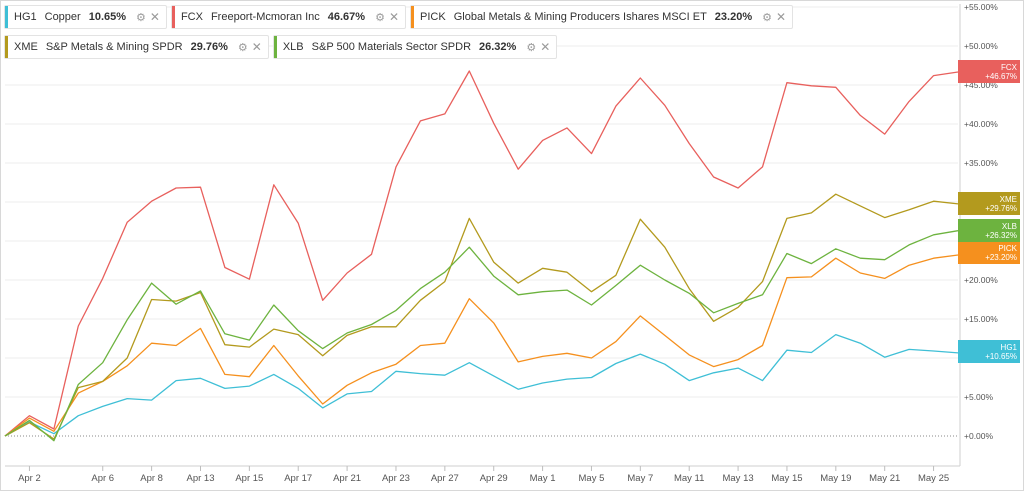 The width and height of the screenshot is (1024, 491). What do you see at coordinates (107, 17) in the screenshot?
I see `legend-pct: 10.65%` at bounding box center [107, 17].